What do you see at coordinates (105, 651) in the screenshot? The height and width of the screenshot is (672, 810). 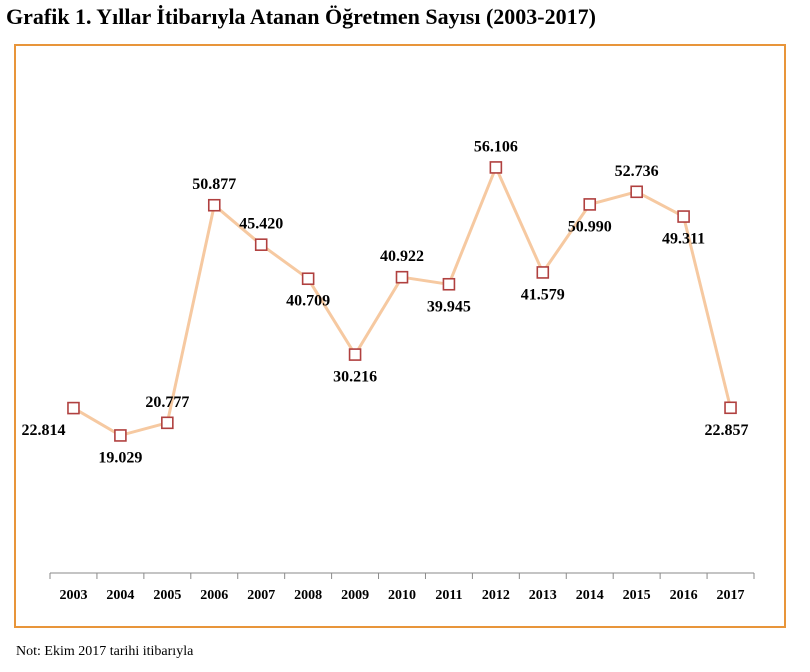 I see `footnote: Not: Ekim 2017 tarihi itibarıyla` at bounding box center [105, 651].